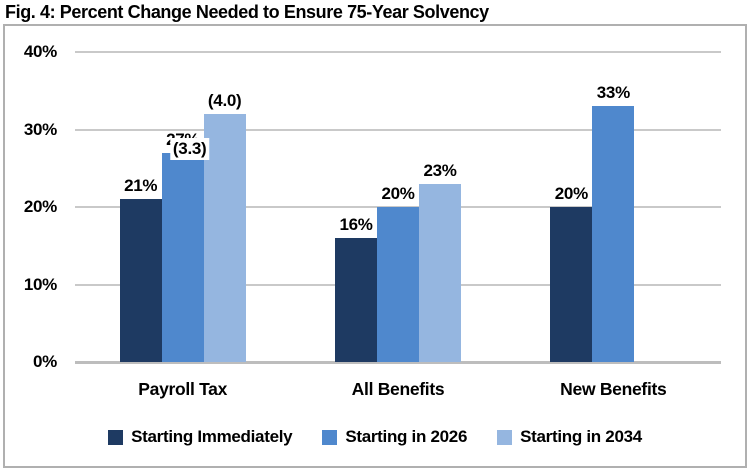 The image size is (750, 473). I want to click on y-tick-label-40%: 40%, so click(40, 51).